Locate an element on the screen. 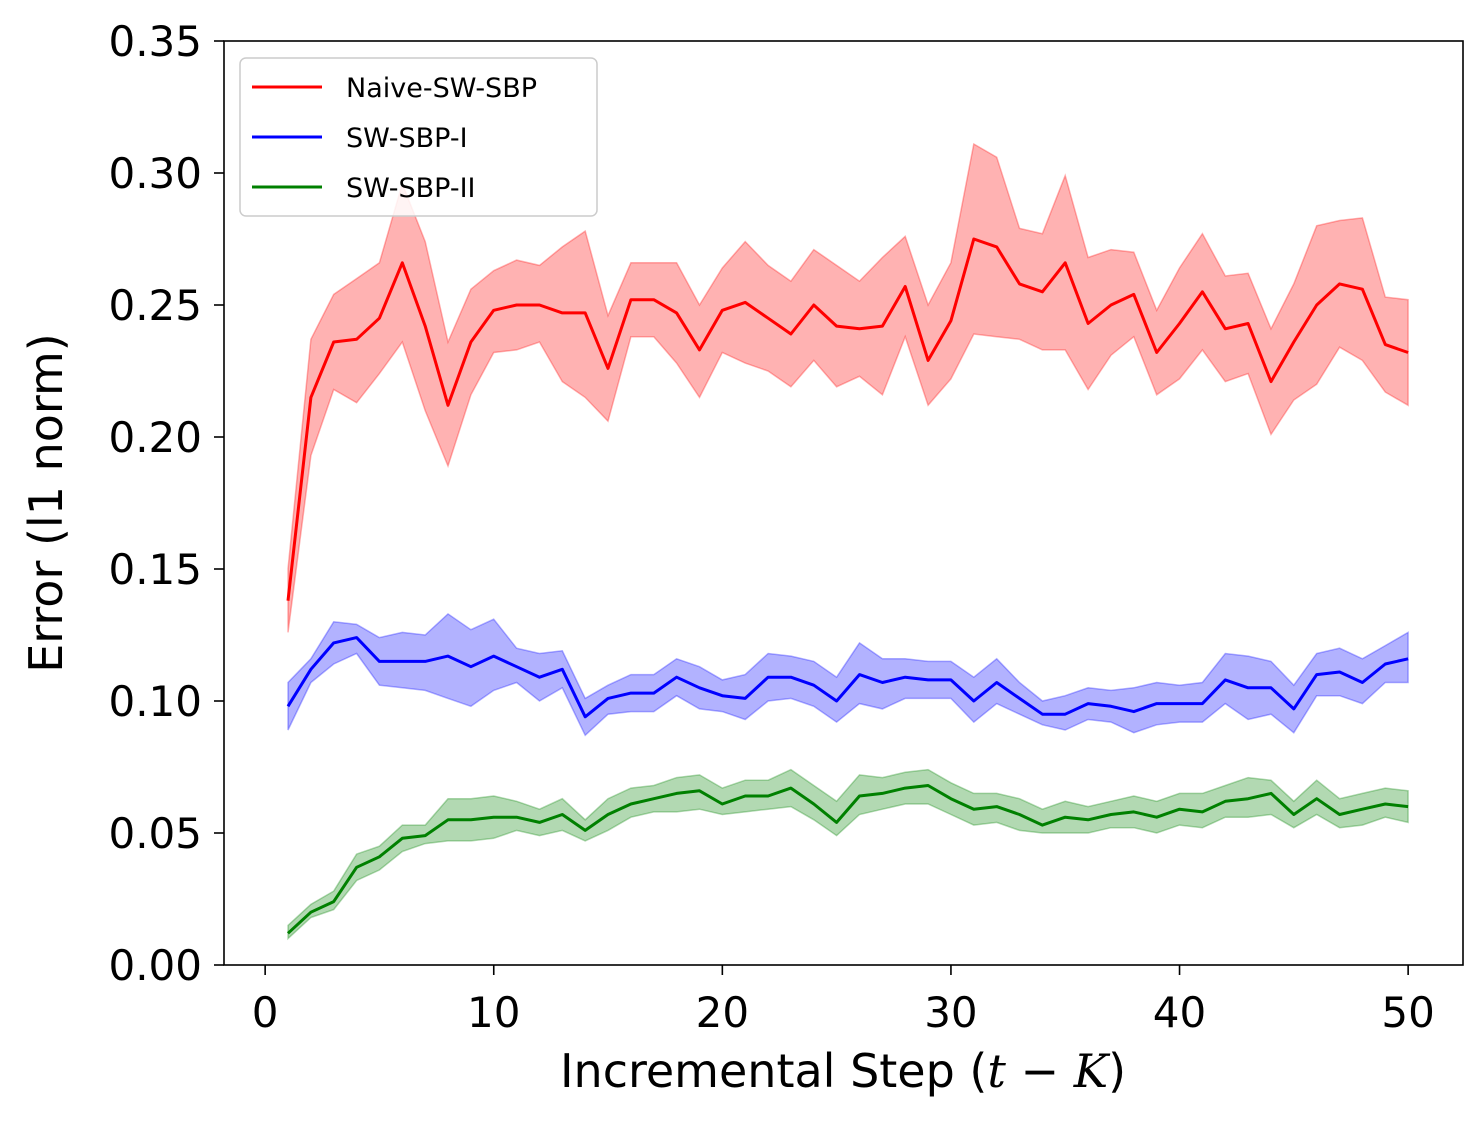 Image resolution: width=1482 pixels, height=1122 pixels. y-tick-label: 0.20 is located at coordinates (155, 437).